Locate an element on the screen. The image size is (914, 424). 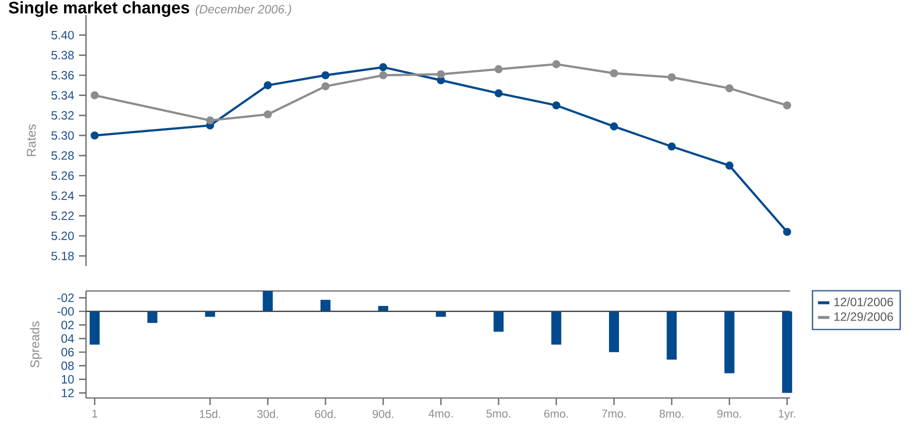
chart-title: Single market changes is located at coordinates (99, 9).